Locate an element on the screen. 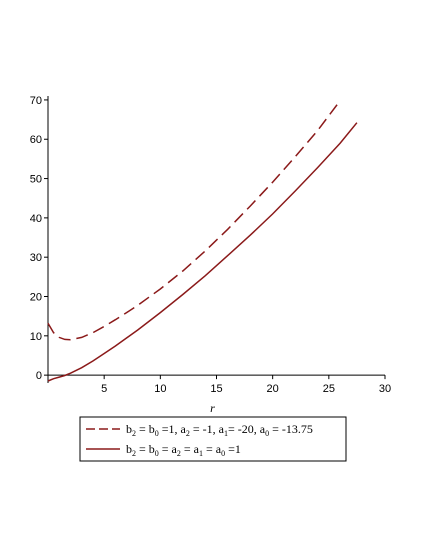 The width and height of the screenshot is (425, 550). y-tick-label: 50 is located at coordinates (36, 180).